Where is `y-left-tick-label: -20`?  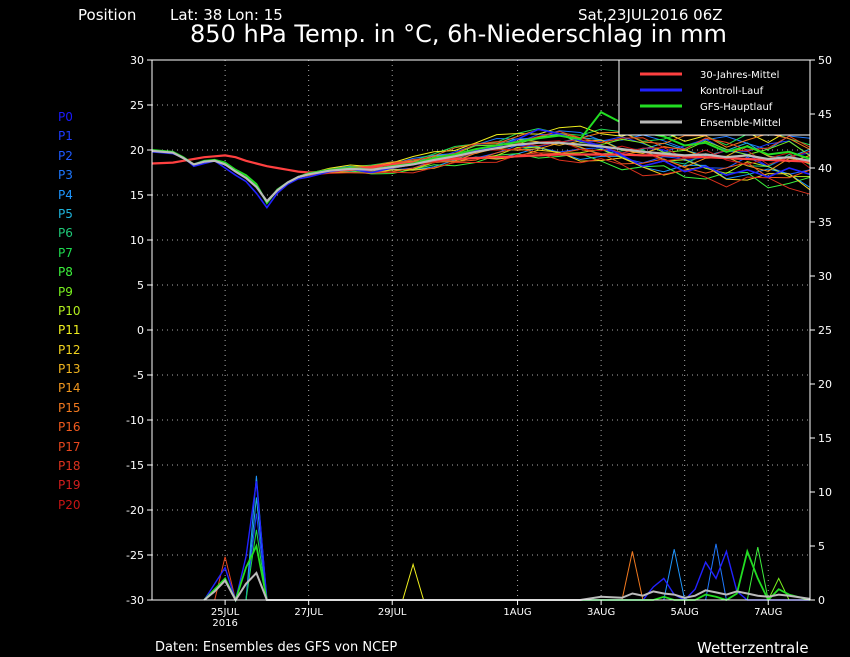 y-left-tick-label: -20 is located at coordinates (135, 510).